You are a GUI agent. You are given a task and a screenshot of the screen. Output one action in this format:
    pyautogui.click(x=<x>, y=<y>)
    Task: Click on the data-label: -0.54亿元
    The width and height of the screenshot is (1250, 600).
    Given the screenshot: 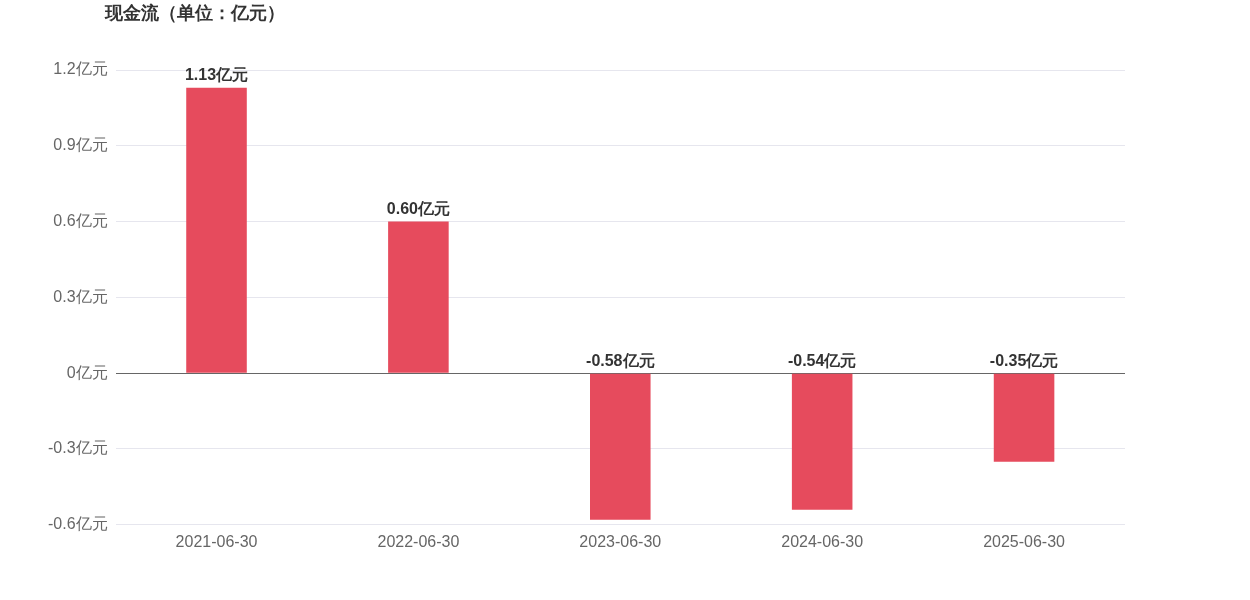 What is the action you would take?
    pyautogui.click(x=822, y=360)
    